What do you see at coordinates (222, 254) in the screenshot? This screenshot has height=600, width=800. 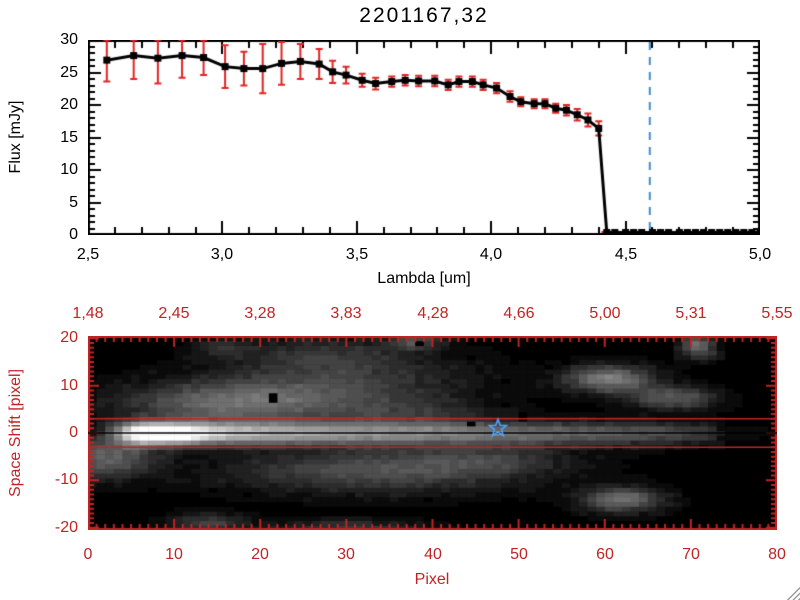 I see `lambda-tick-label: 3,0` at bounding box center [222, 254].